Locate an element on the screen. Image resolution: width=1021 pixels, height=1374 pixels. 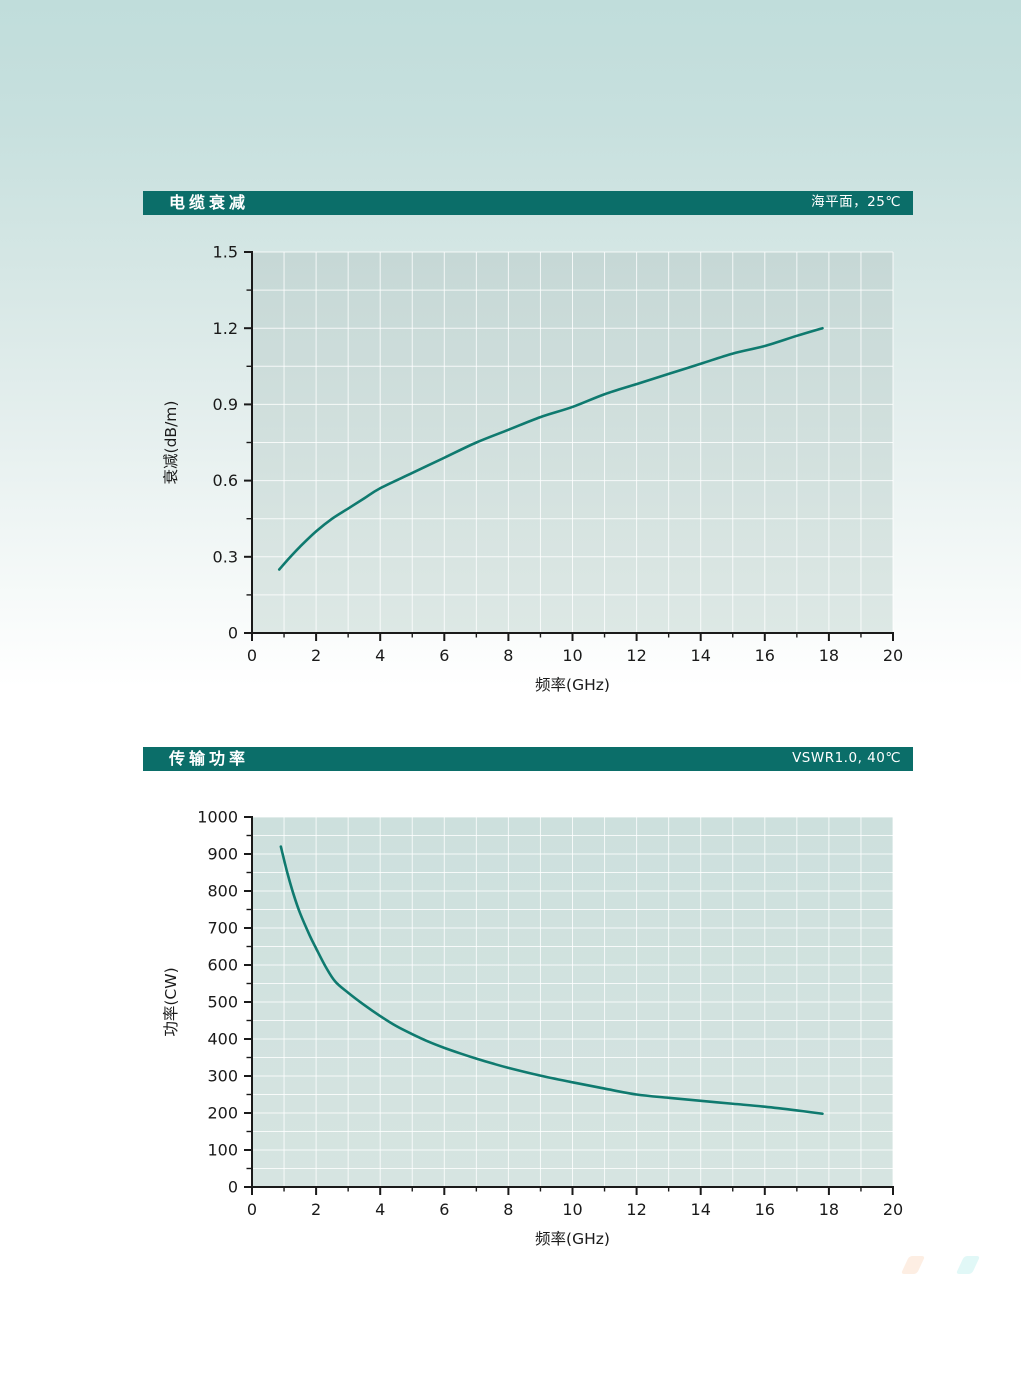
y-tick-label: 500 is located at coordinates (222, 1002).